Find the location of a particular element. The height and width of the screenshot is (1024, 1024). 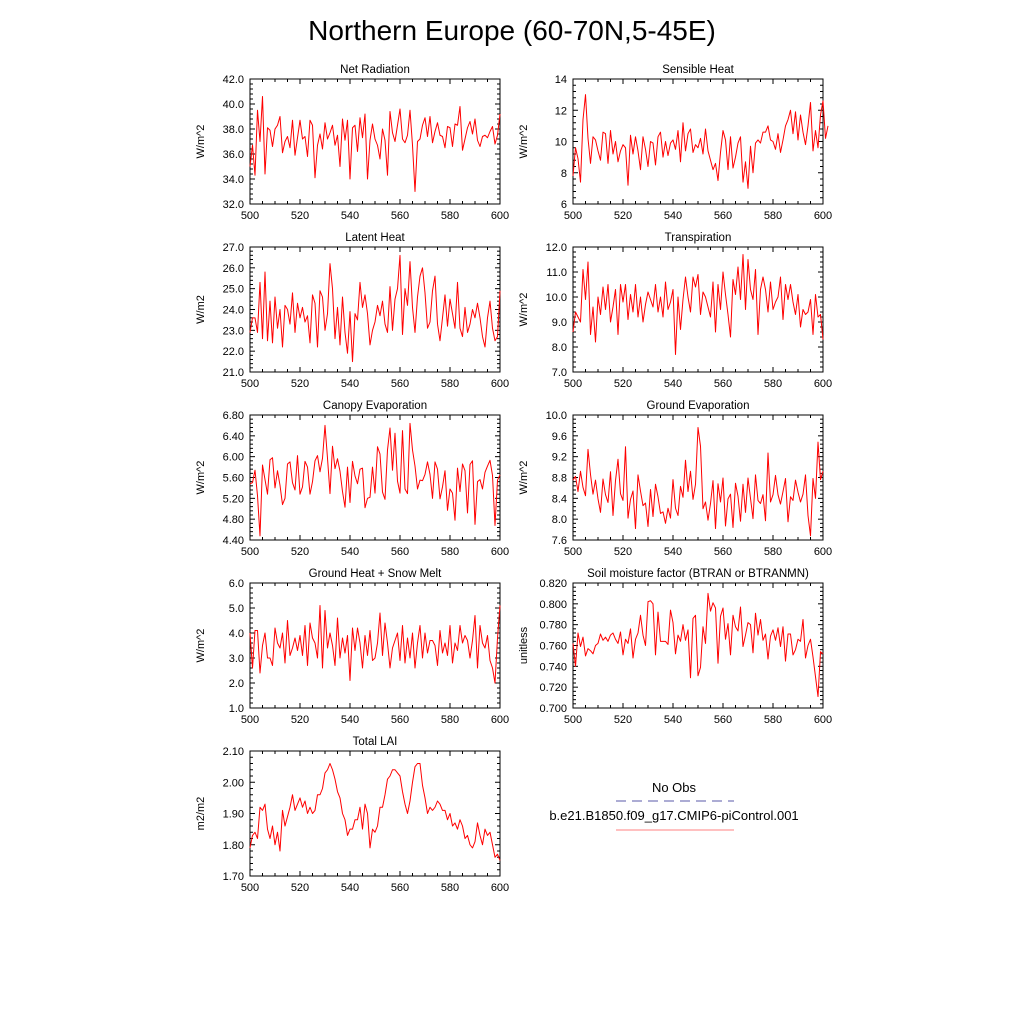

y-tick-label: 24.0 is located at coordinates (233, 311).